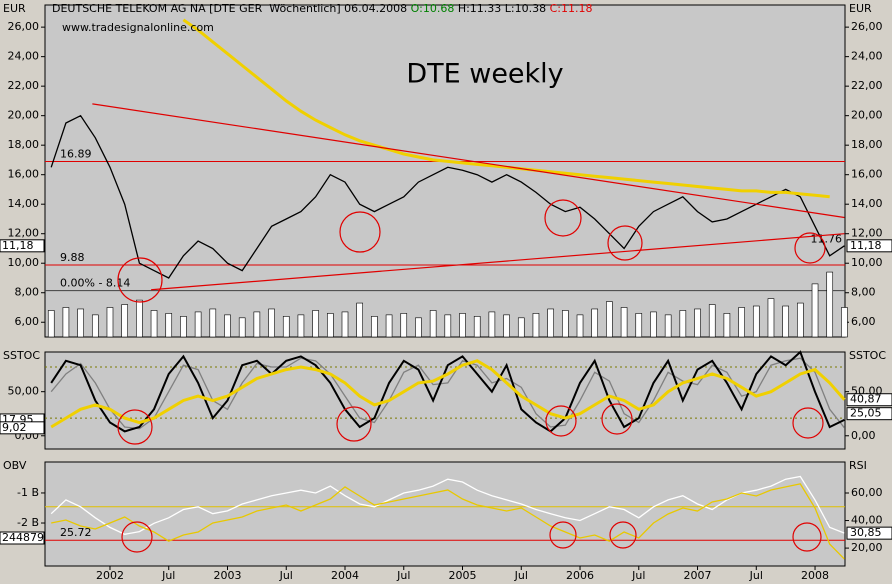 The image size is (892, 584). What do you see at coordinates (95, 283) in the screenshot?
I see `level-label: 0.00% - 8.14` at bounding box center [95, 283].